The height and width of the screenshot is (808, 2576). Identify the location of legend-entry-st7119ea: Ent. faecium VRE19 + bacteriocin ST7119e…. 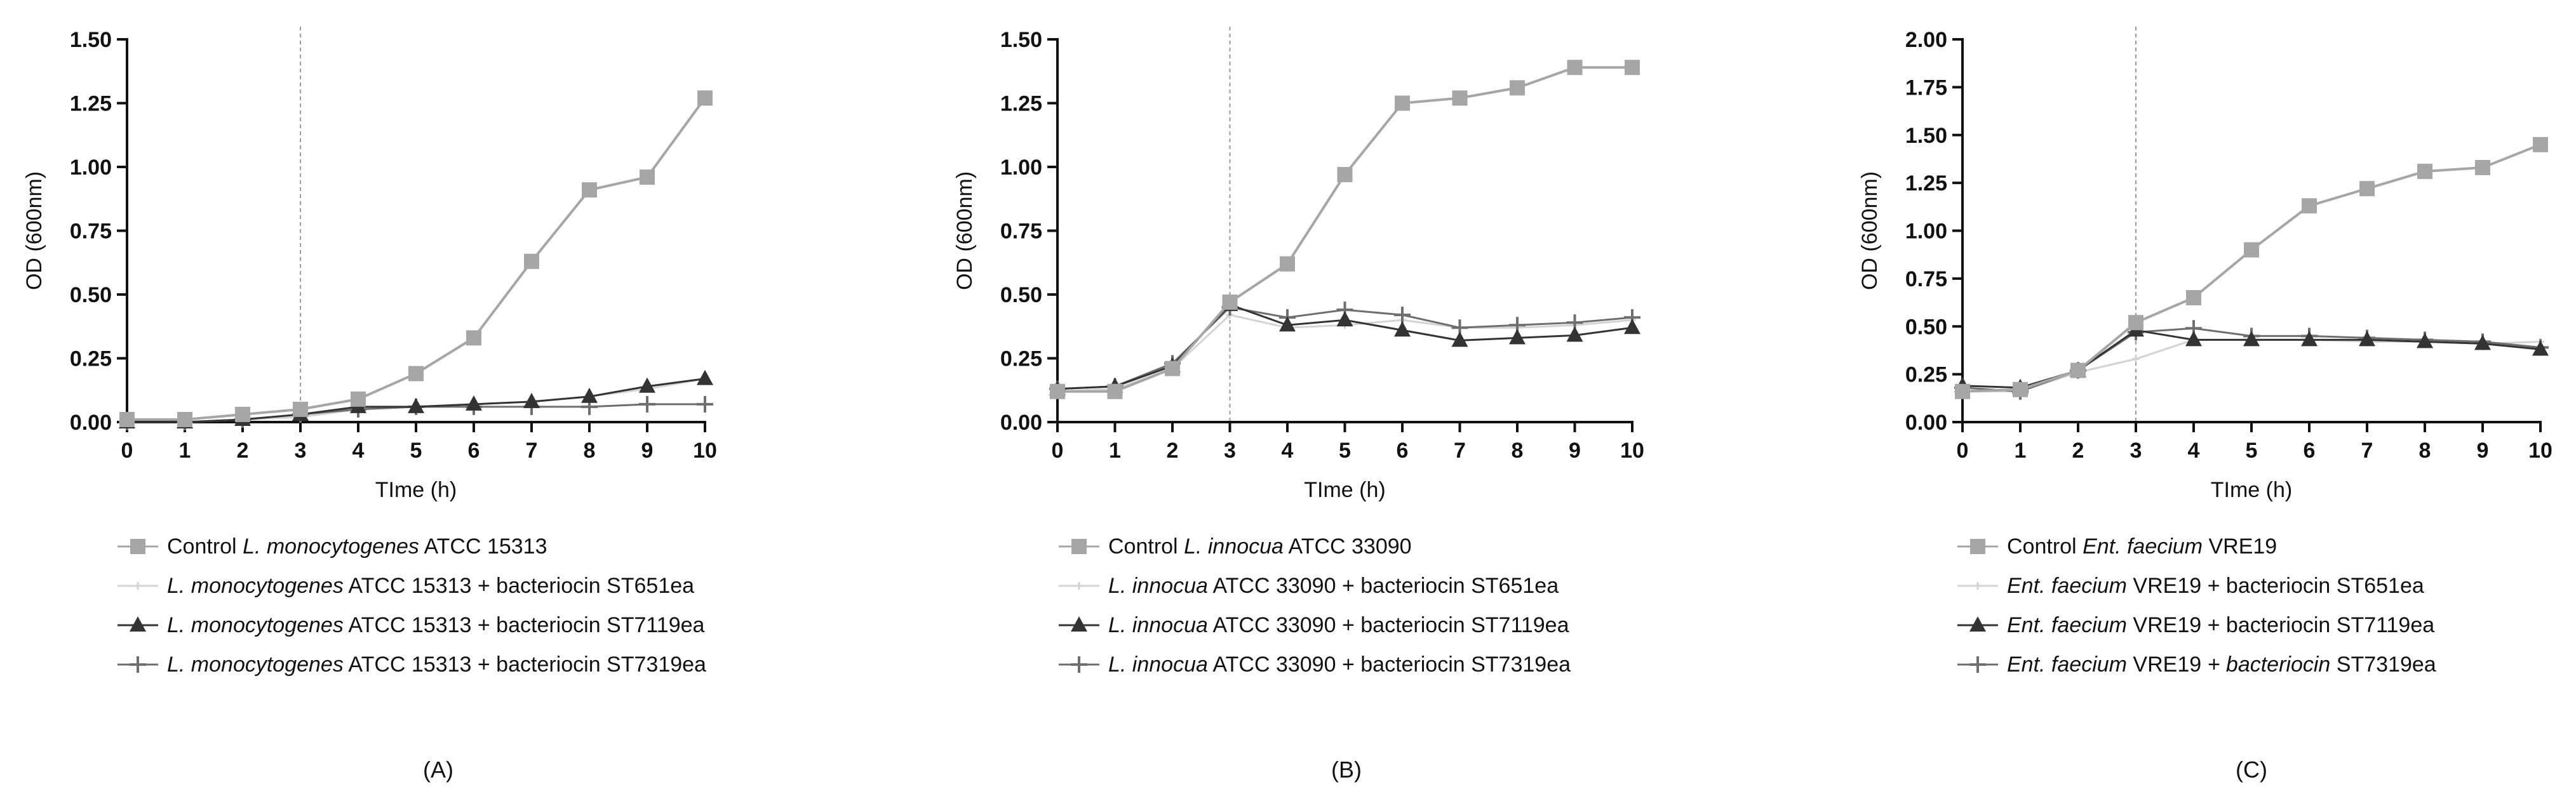
(2220, 625).